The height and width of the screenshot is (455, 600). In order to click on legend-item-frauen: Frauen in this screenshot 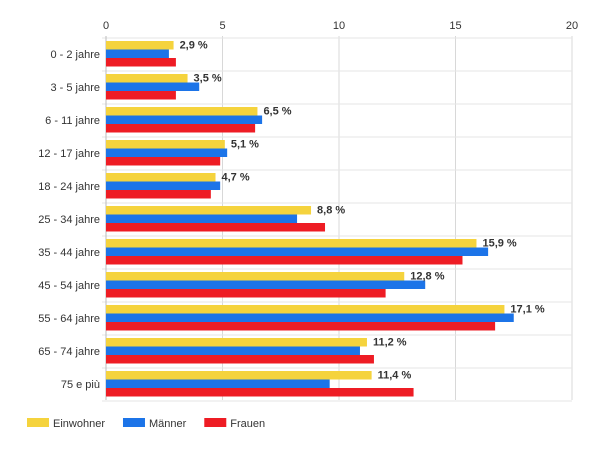, I will do `click(234, 424)`.